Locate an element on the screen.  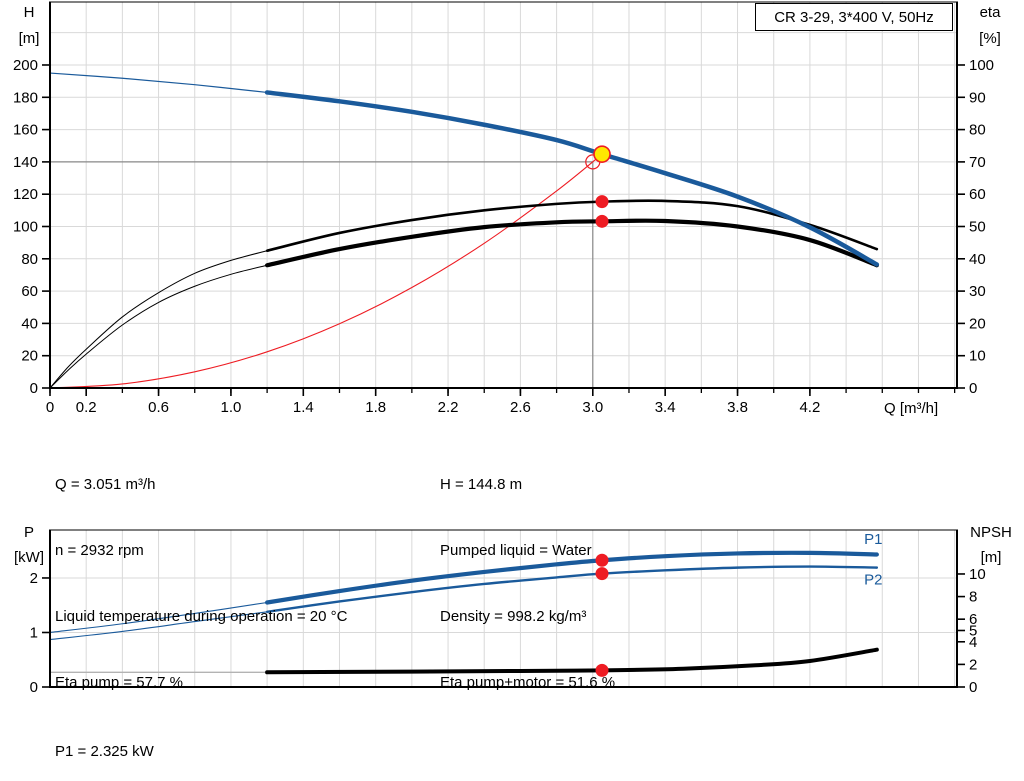
y-right-tick-label: 90 is located at coordinates (977, 97).